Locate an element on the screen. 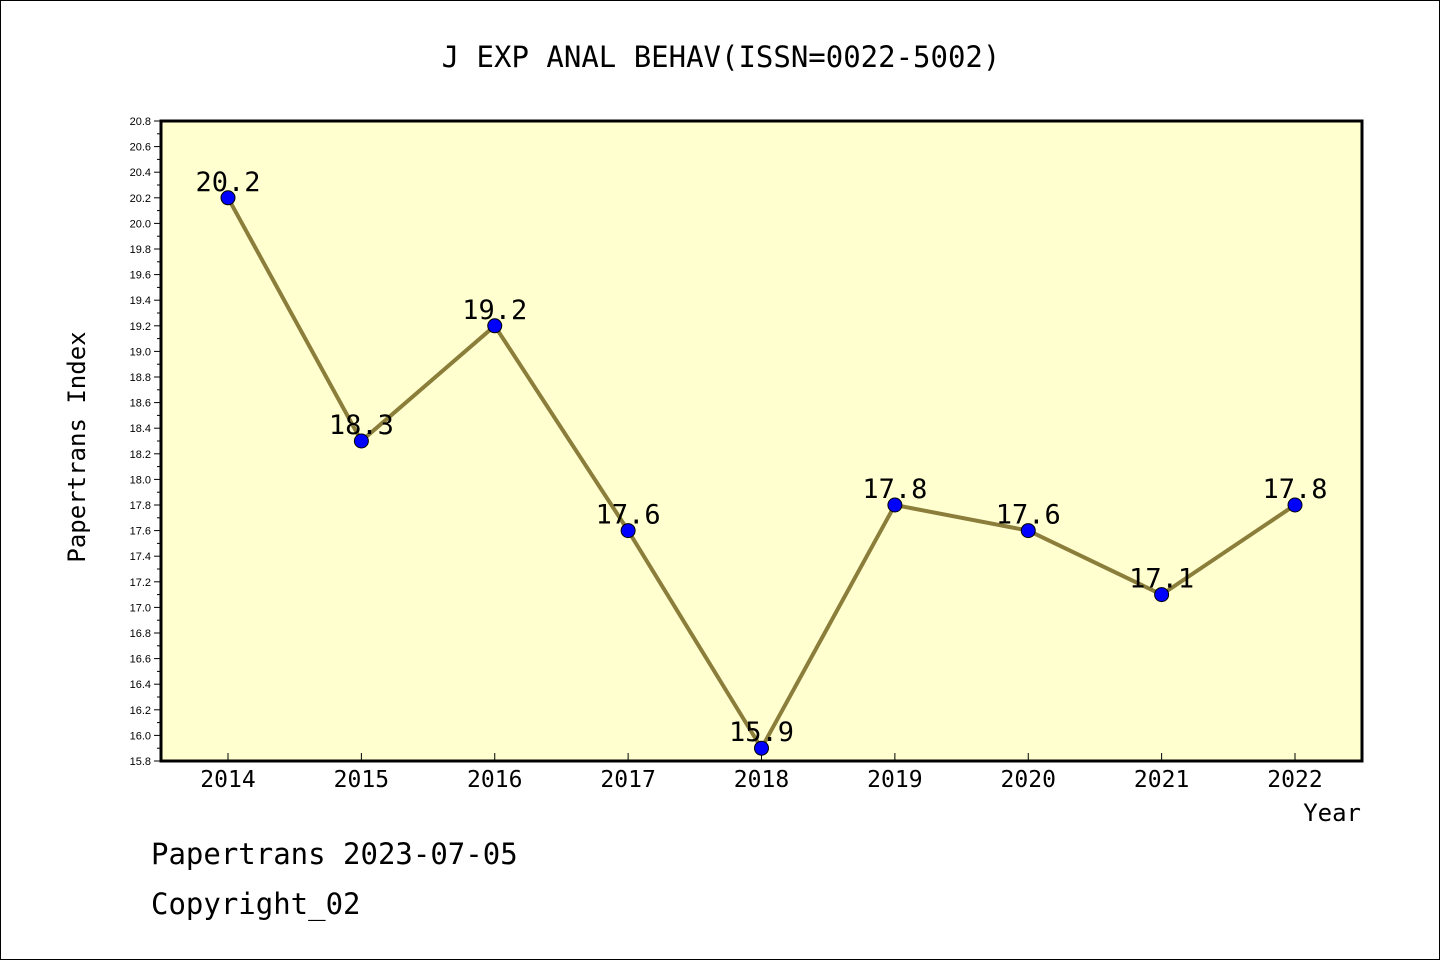  y-tick-label: 18.6 is located at coordinates (140, 404).